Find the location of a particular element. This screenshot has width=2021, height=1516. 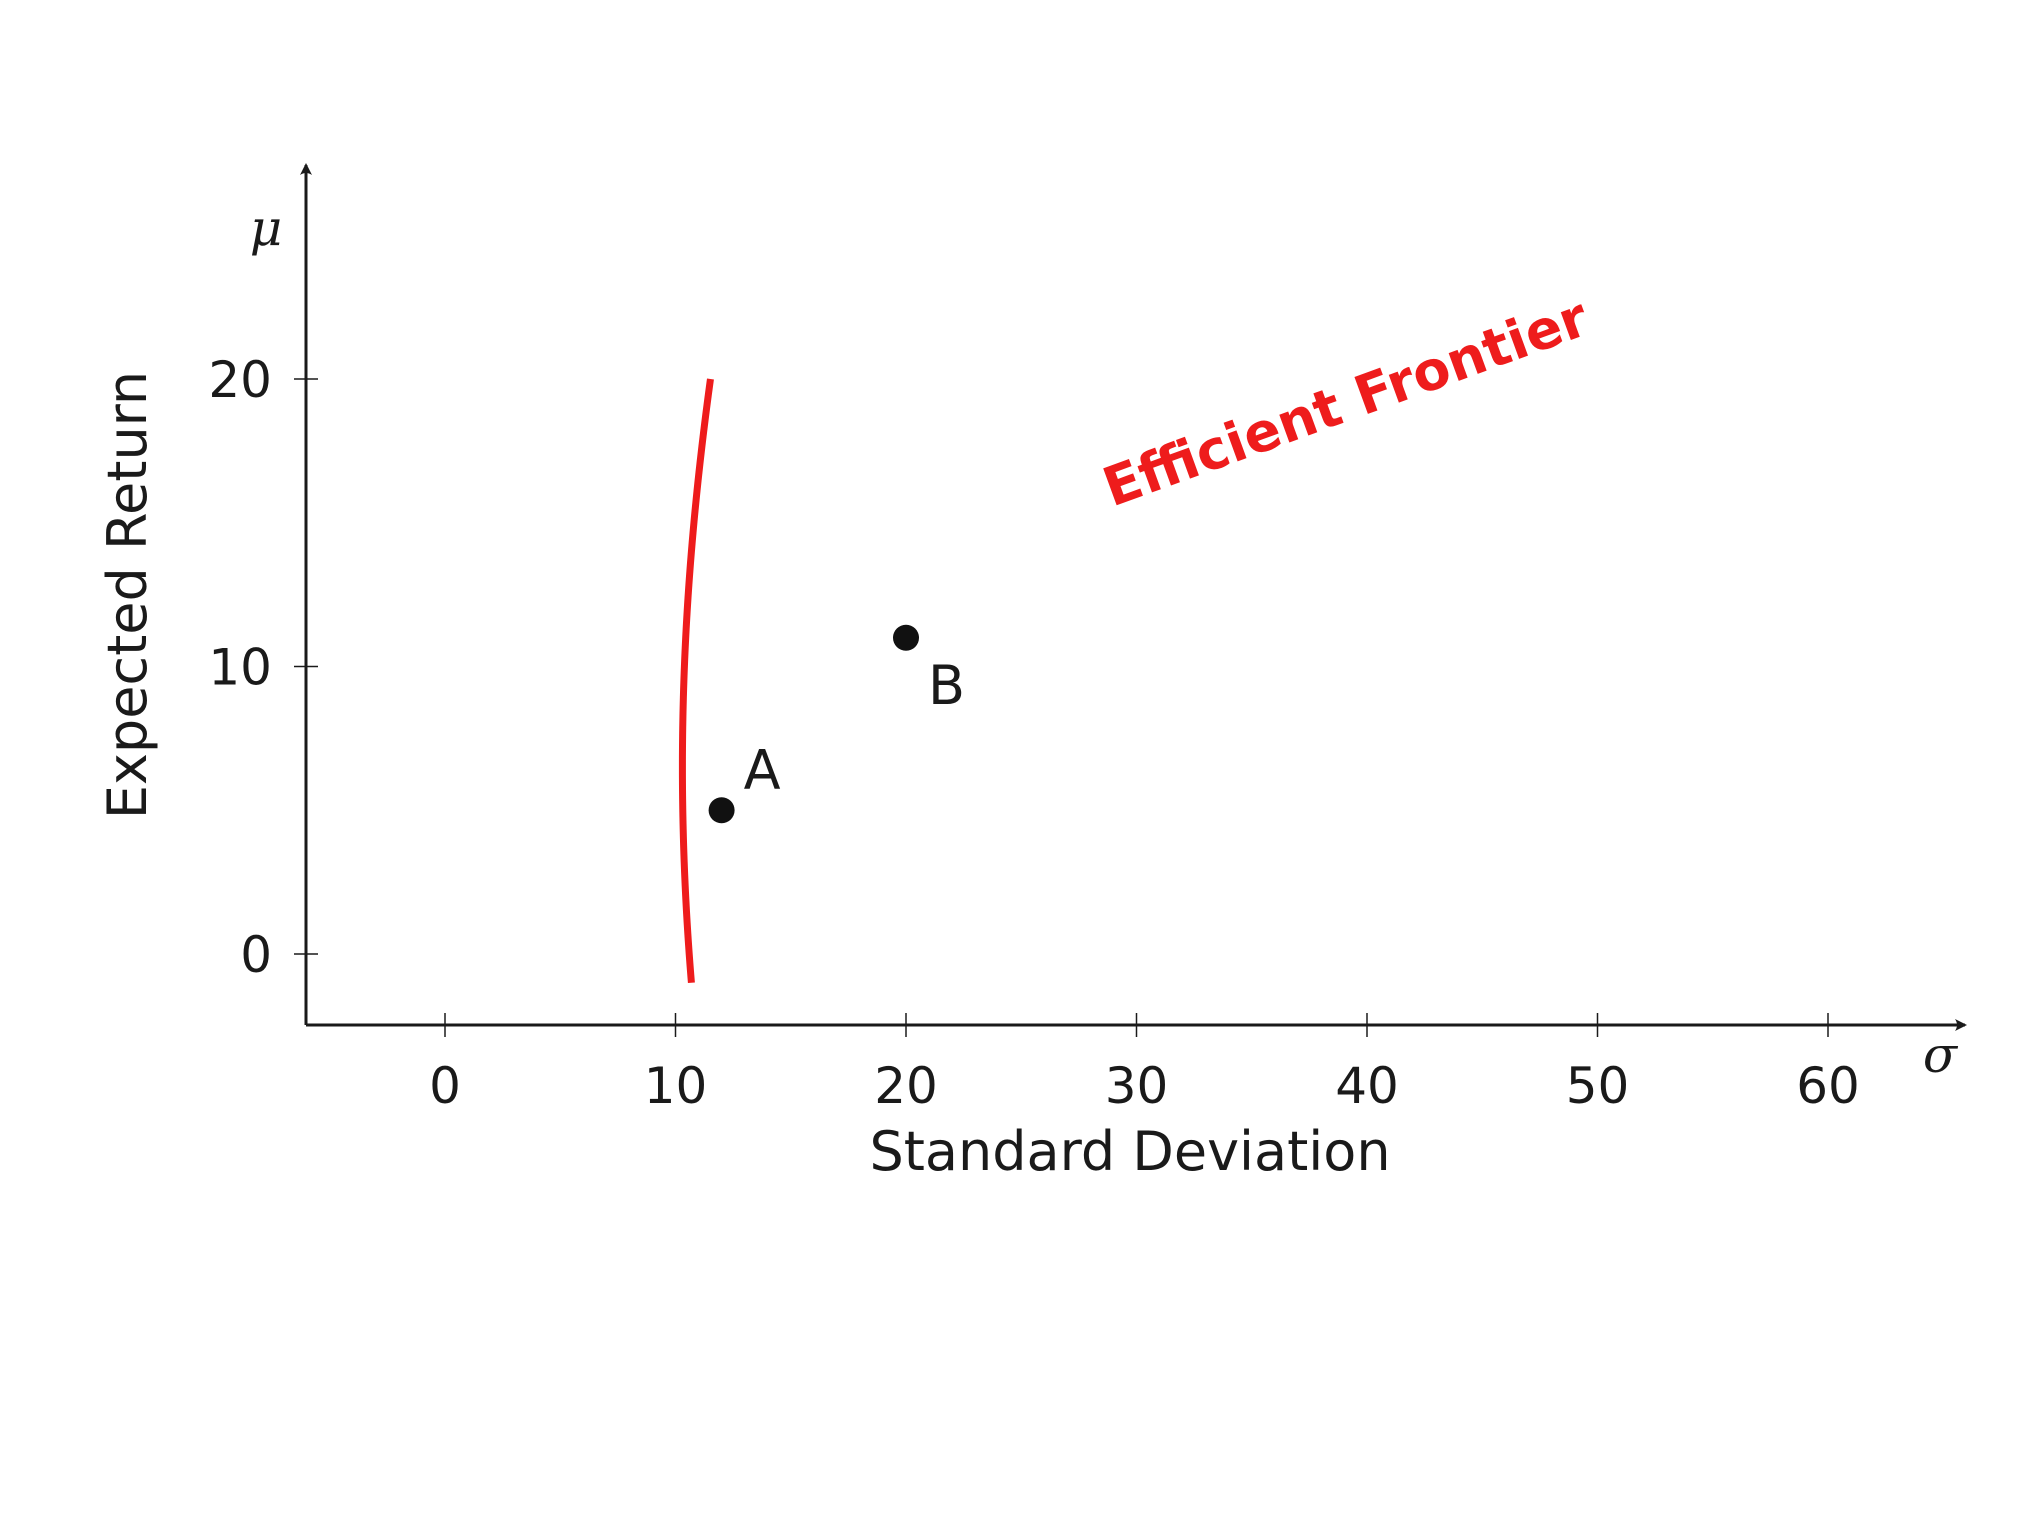

x-tick-label: 10 is located at coordinates (676, 1086).